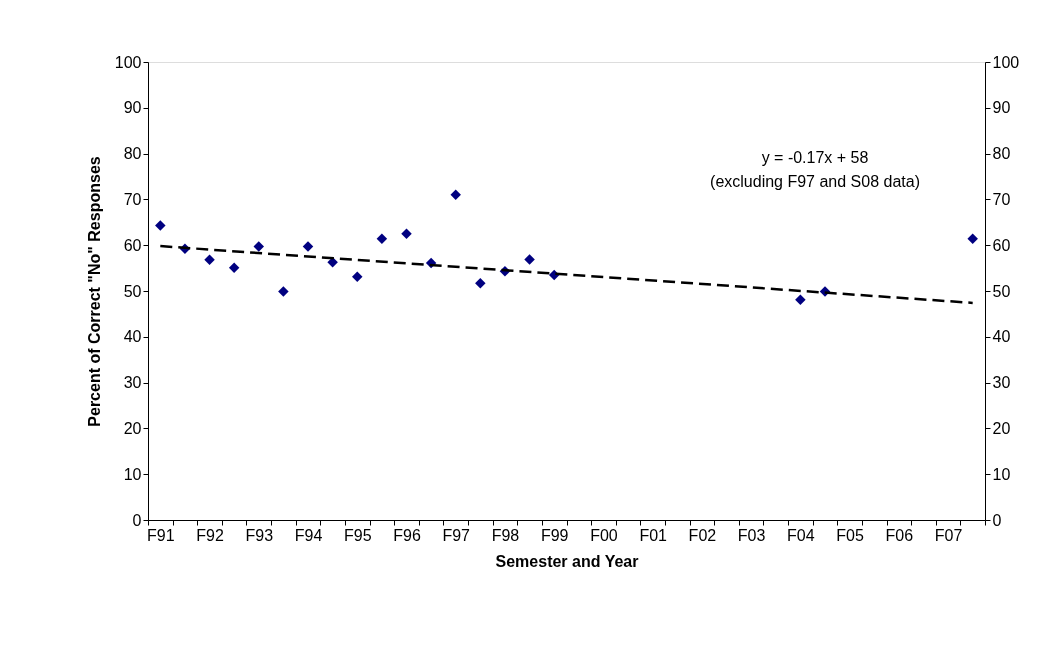 Image resolution: width=1064 pixels, height=645 pixels. What do you see at coordinates (132, 199) in the screenshot?
I see `y-tick-label: 70` at bounding box center [132, 199].